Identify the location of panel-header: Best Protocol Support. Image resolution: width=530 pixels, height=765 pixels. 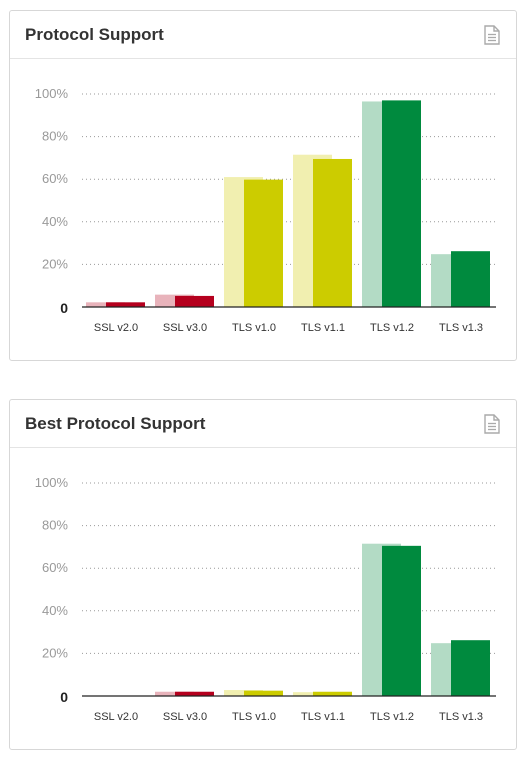
(263, 424).